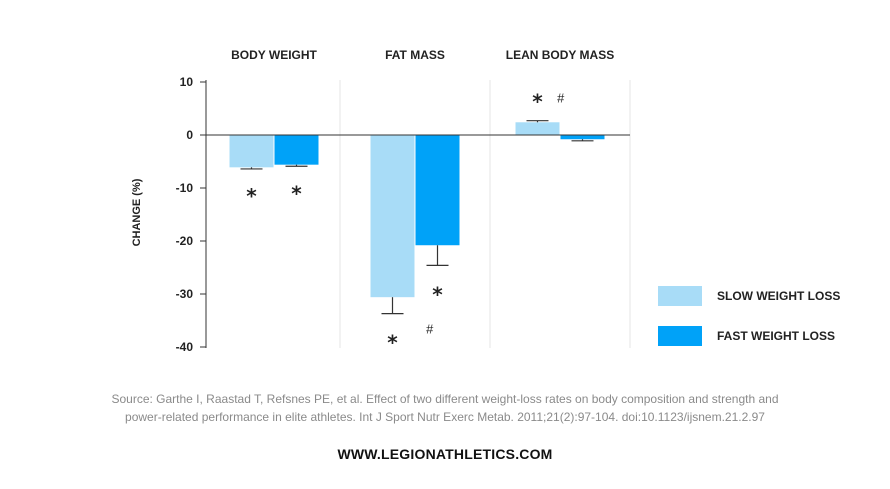 The width and height of the screenshot is (890, 489). Describe the element at coordinates (187, 82) in the screenshot. I see `y-tick-label: 10` at that location.